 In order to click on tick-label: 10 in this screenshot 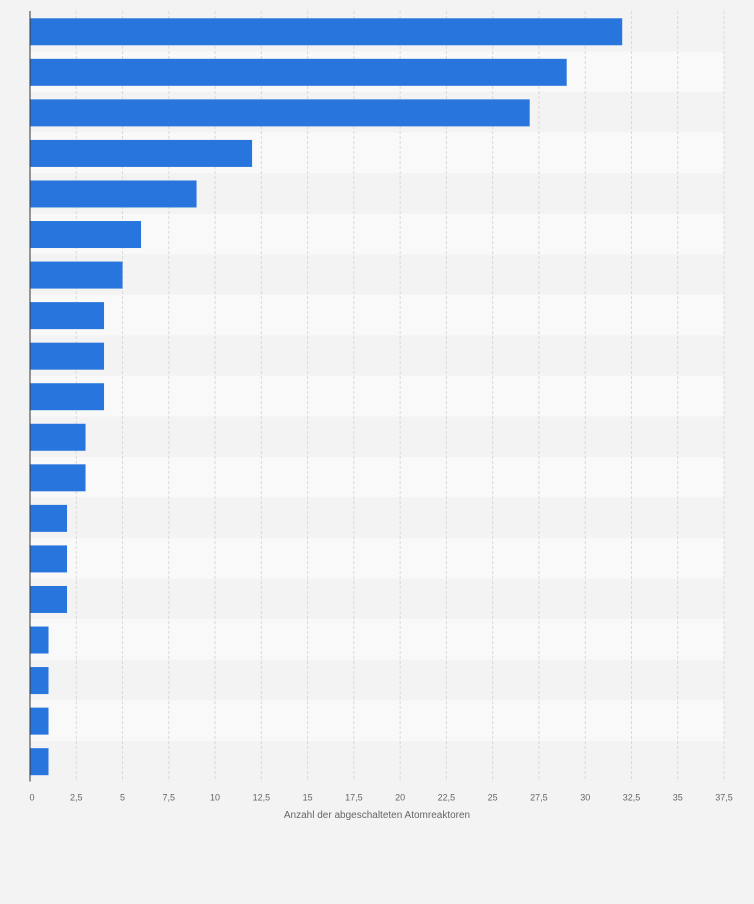, I will do `click(215, 797)`.